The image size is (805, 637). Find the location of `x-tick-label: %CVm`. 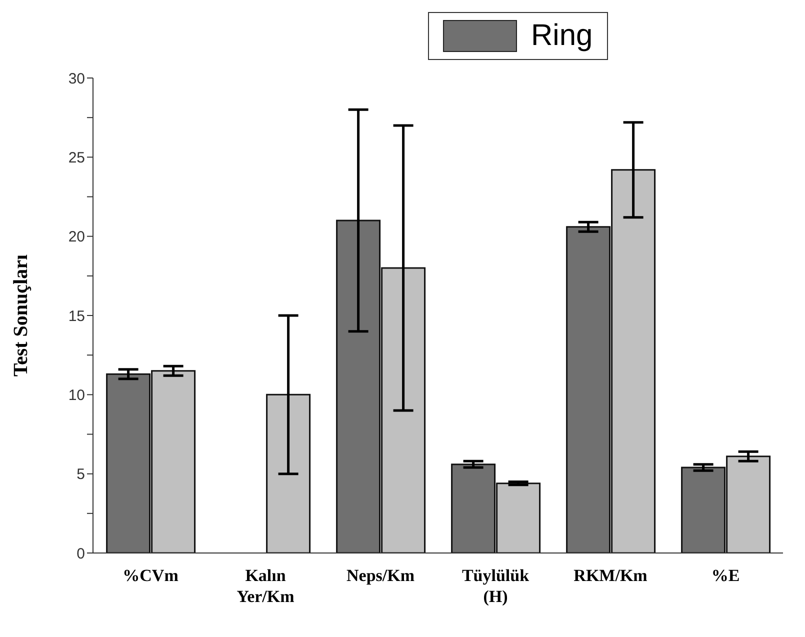

x-tick-label: %CVm is located at coordinates (150, 575).